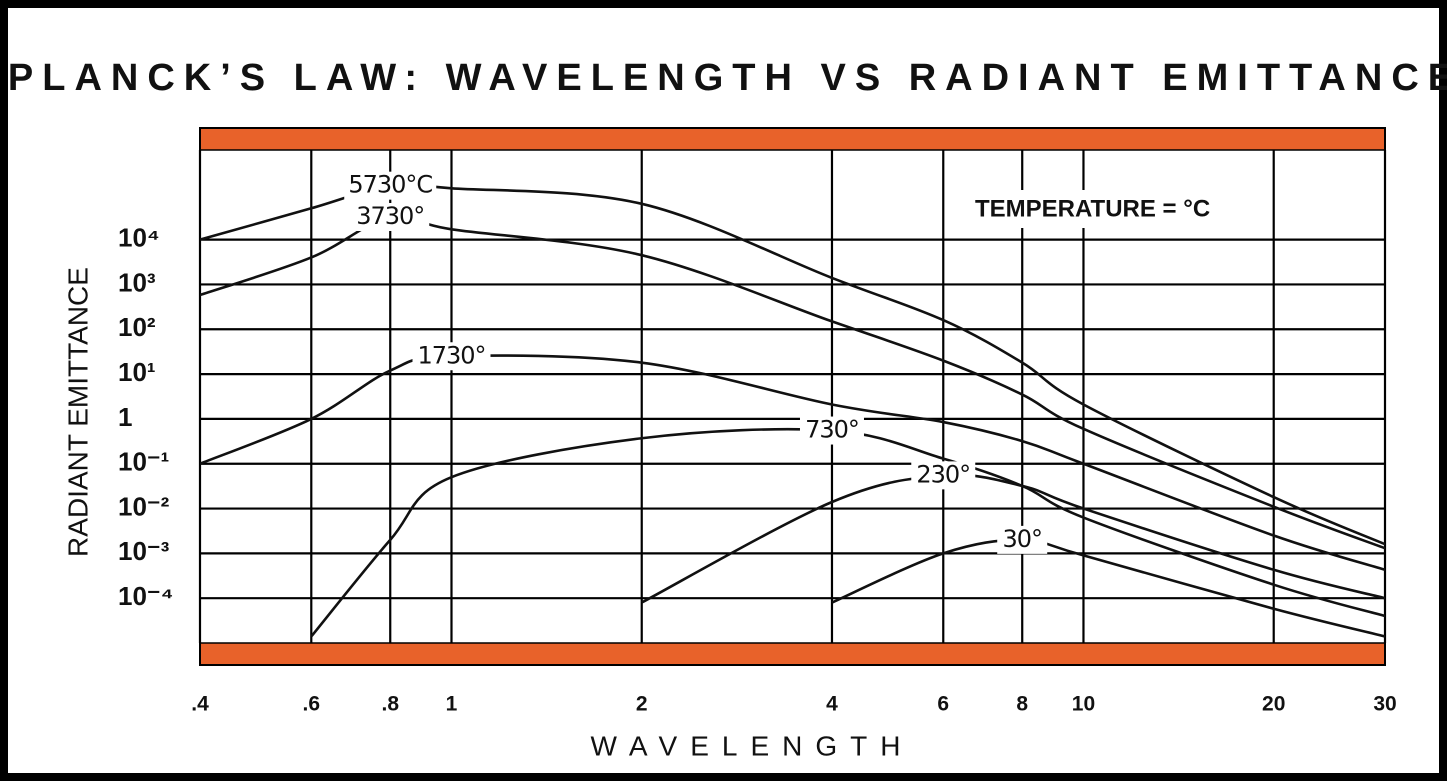  What do you see at coordinates (77, 412) in the screenshot?
I see `y-axis-label: RADIANT EMITTANCE` at bounding box center [77, 412].